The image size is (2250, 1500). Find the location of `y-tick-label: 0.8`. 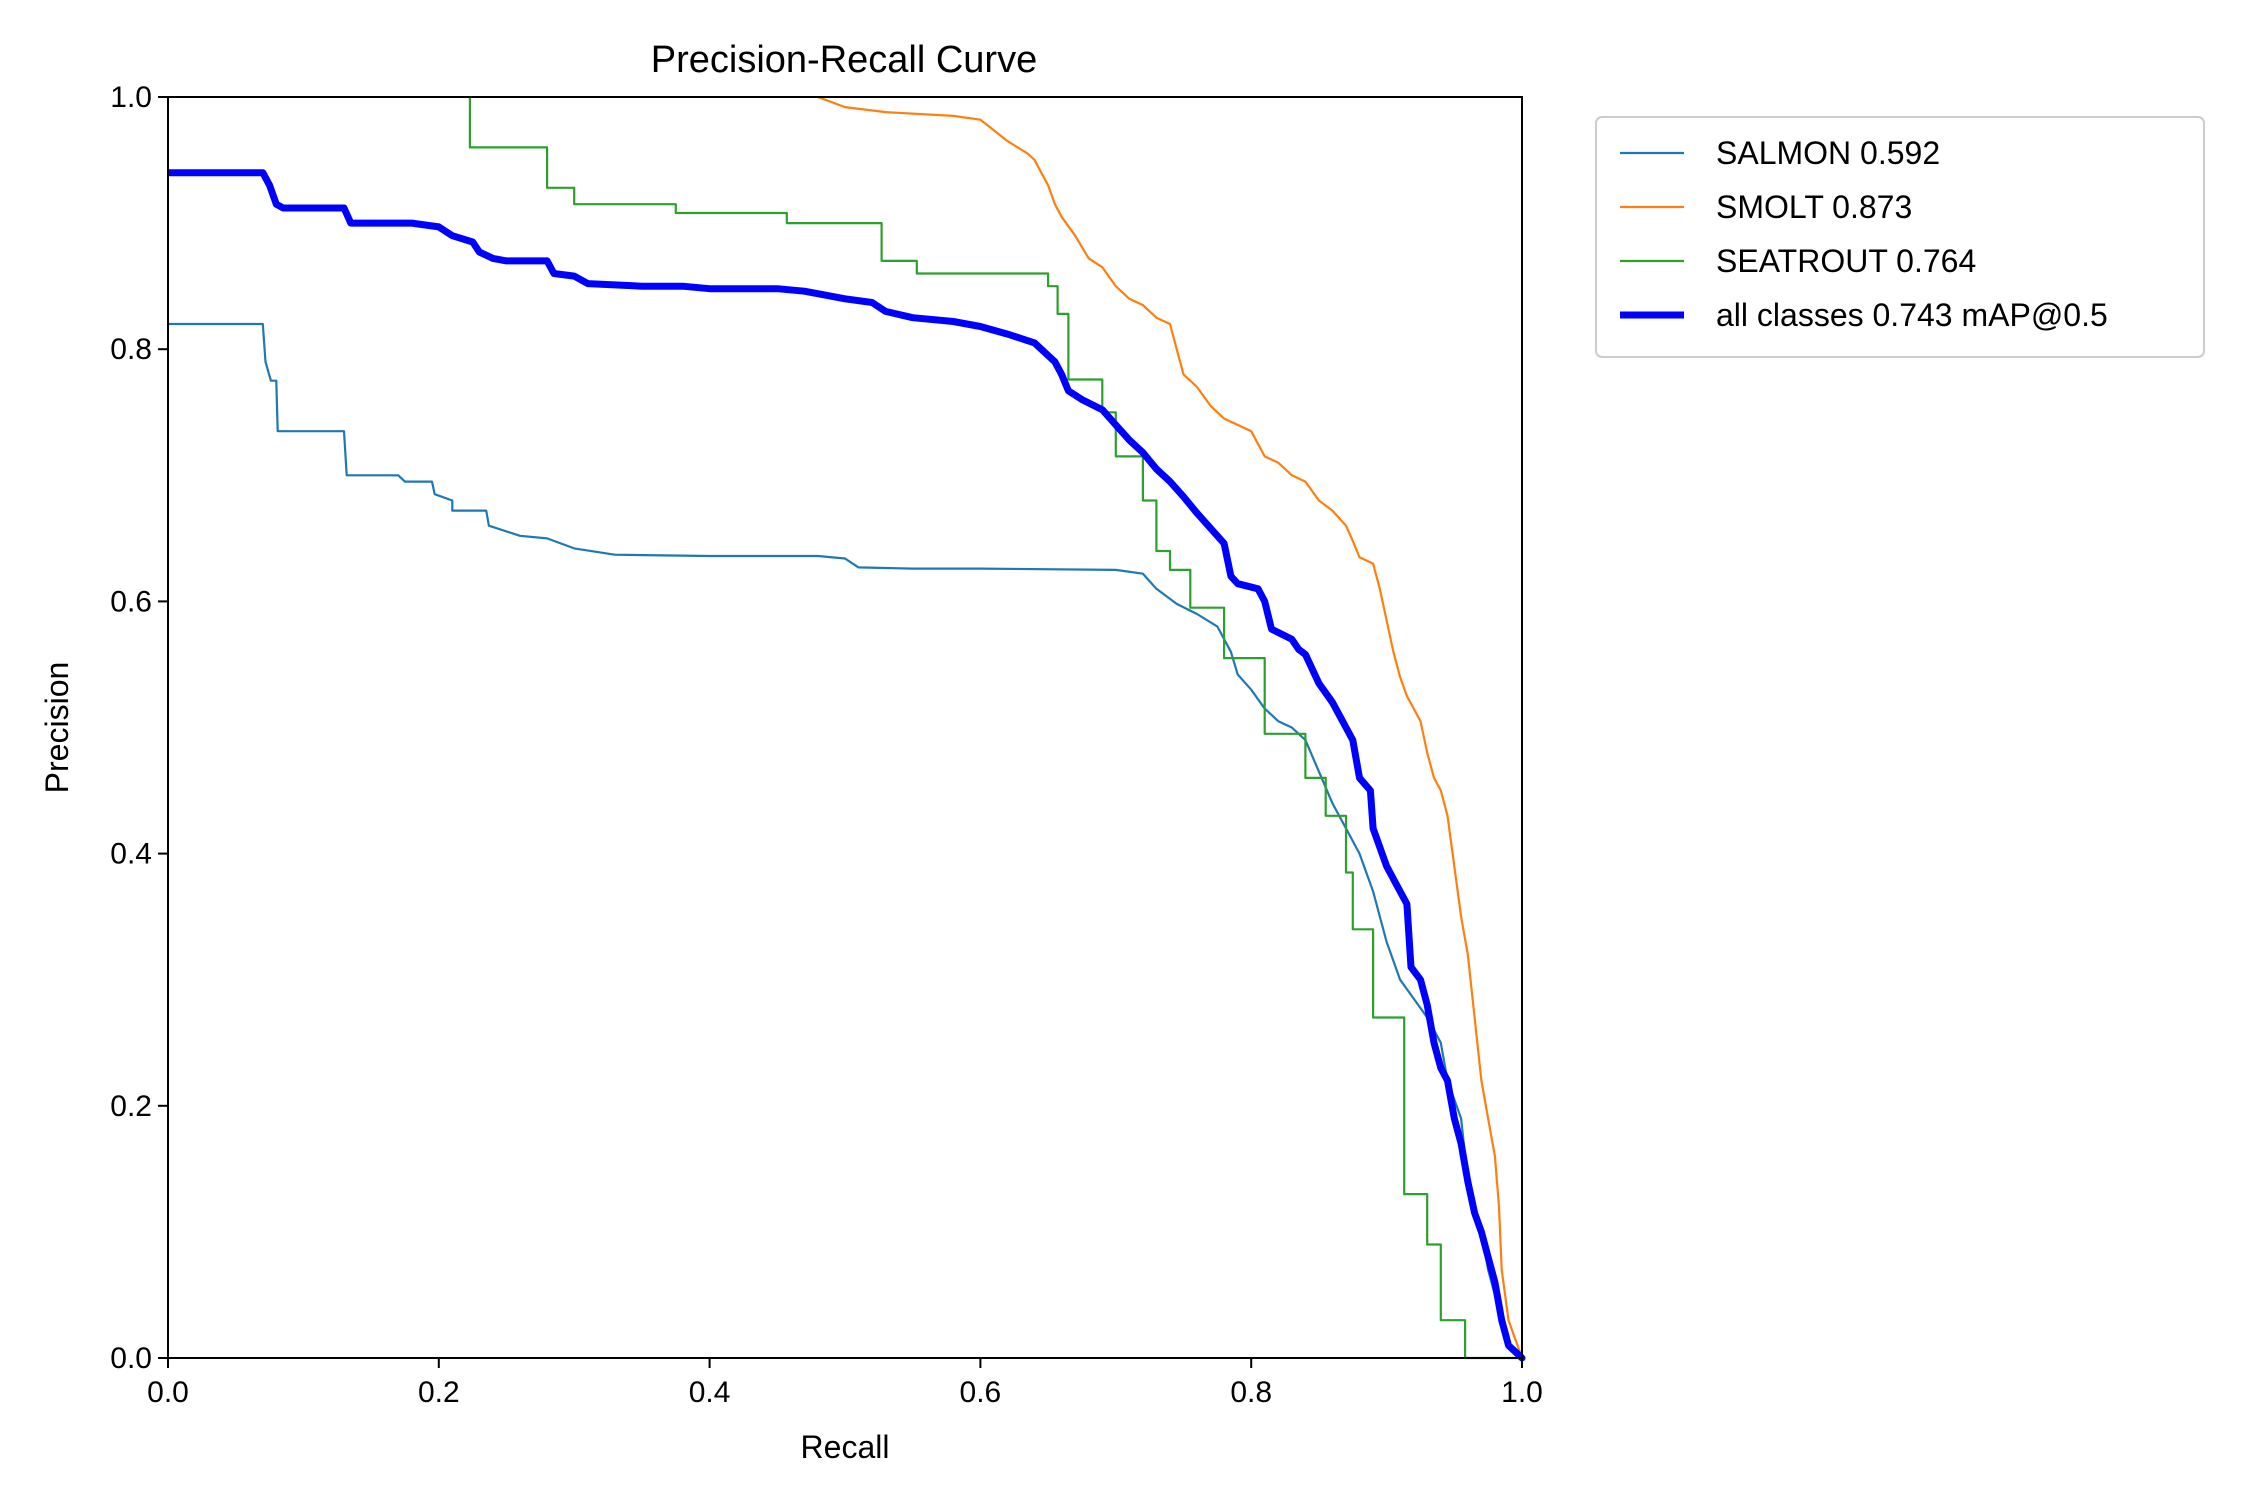

y-tick-label: 0.8 is located at coordinates (131, 349).